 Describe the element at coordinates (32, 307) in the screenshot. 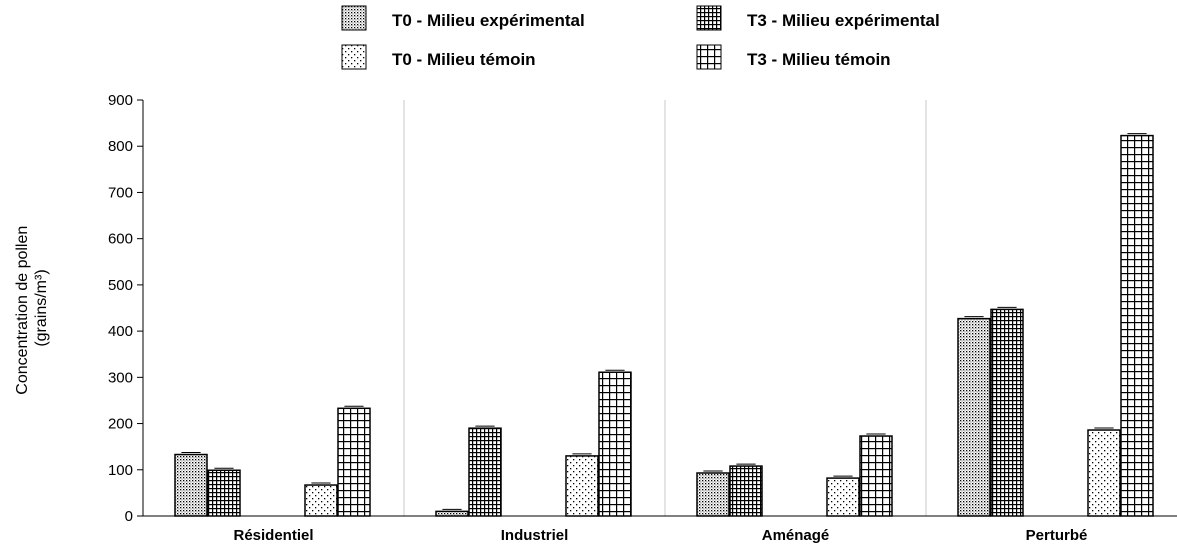

I see `y-axis-title: Concentration de pollen (grains/m³)` at that location.